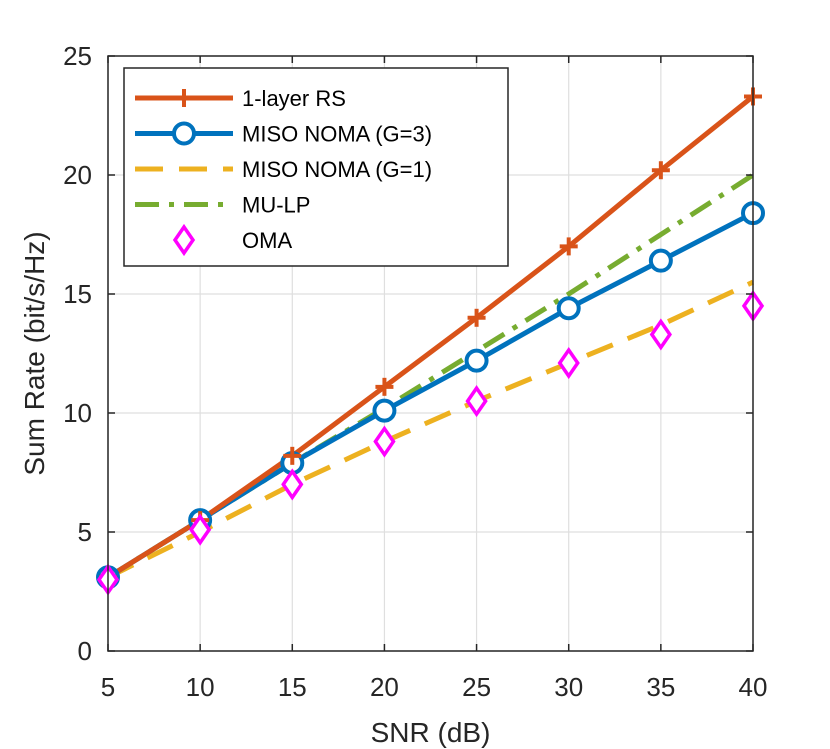 This screenshot has width=830, height=749. Describe the element at coordinates (337, 134) in the screenshot. I see `legend-label: MISO NOMA (G=3)` at that location.